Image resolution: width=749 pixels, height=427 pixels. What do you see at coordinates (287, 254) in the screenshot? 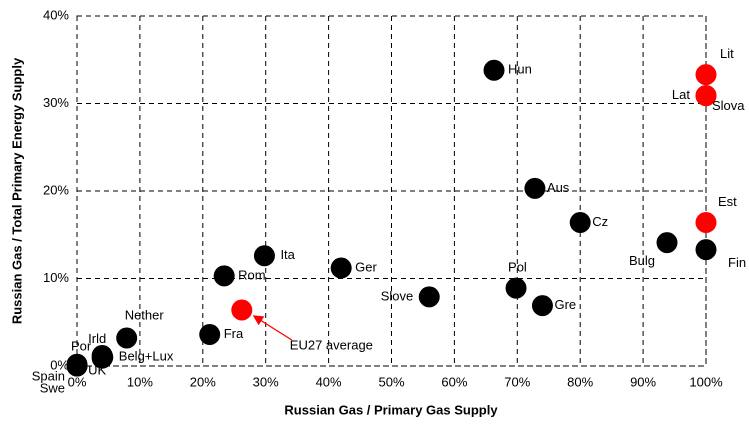
I see `point-label: Ita` at bounding box center [287, 254].